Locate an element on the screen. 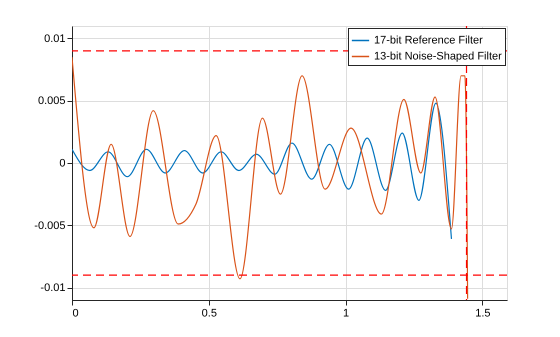 Image resolution: width=560 pixels, height=337 pixels. y-tick-label: 0 is located at coordinates (62, 164).